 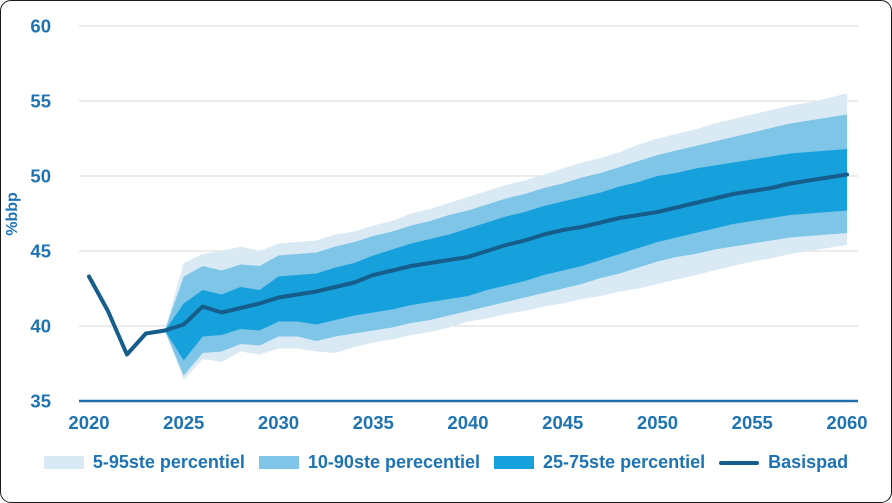 What do you see at coordinates (278, 422) in the screenshot?
I see `x-tick-label-2030: 2030` at bounding box center [278, 422].